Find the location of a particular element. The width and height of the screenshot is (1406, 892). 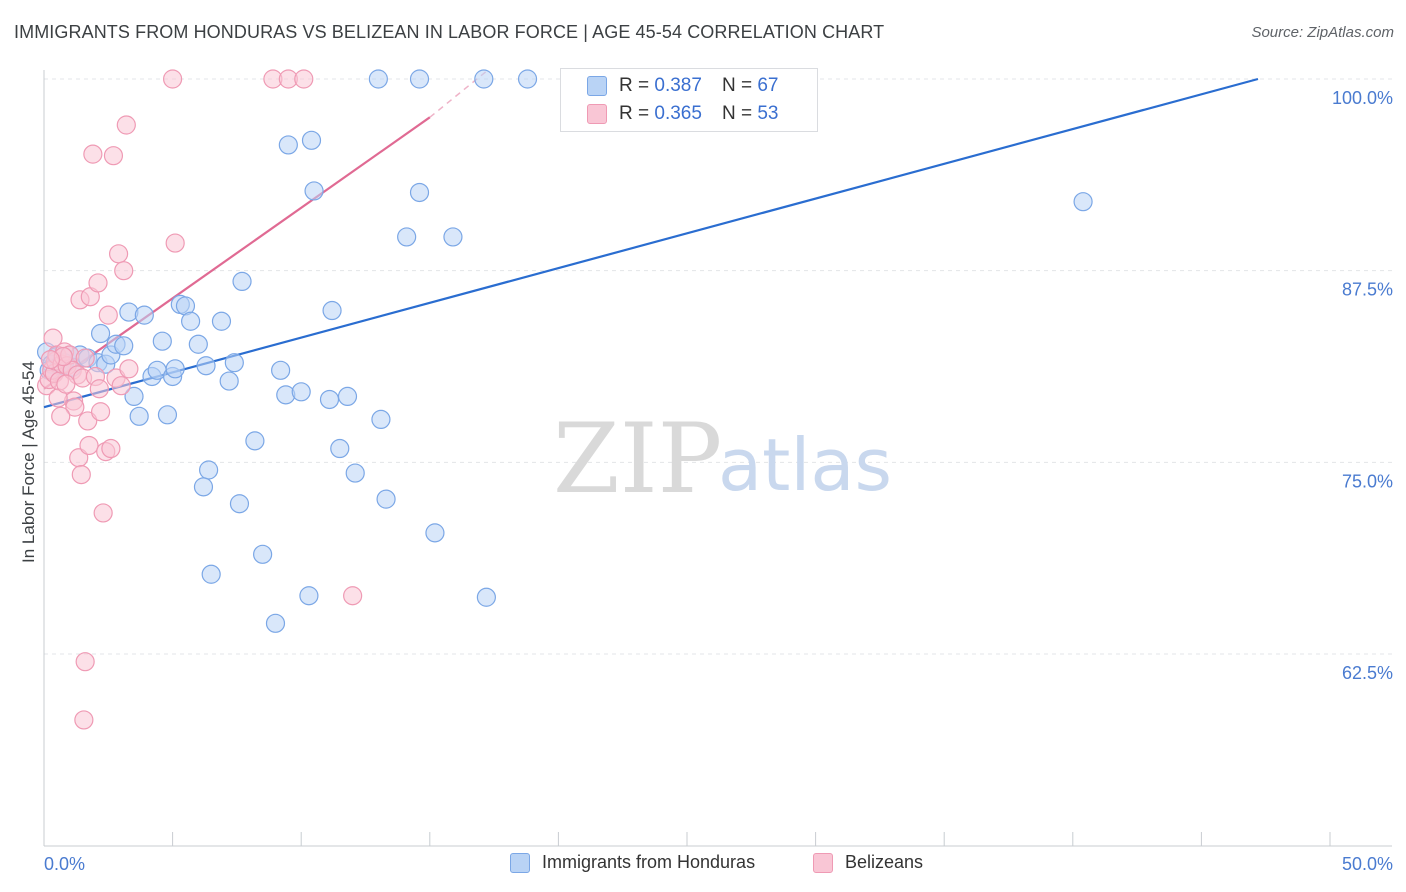

watermark-atlas: atlas is located at coordinates (805, 465).